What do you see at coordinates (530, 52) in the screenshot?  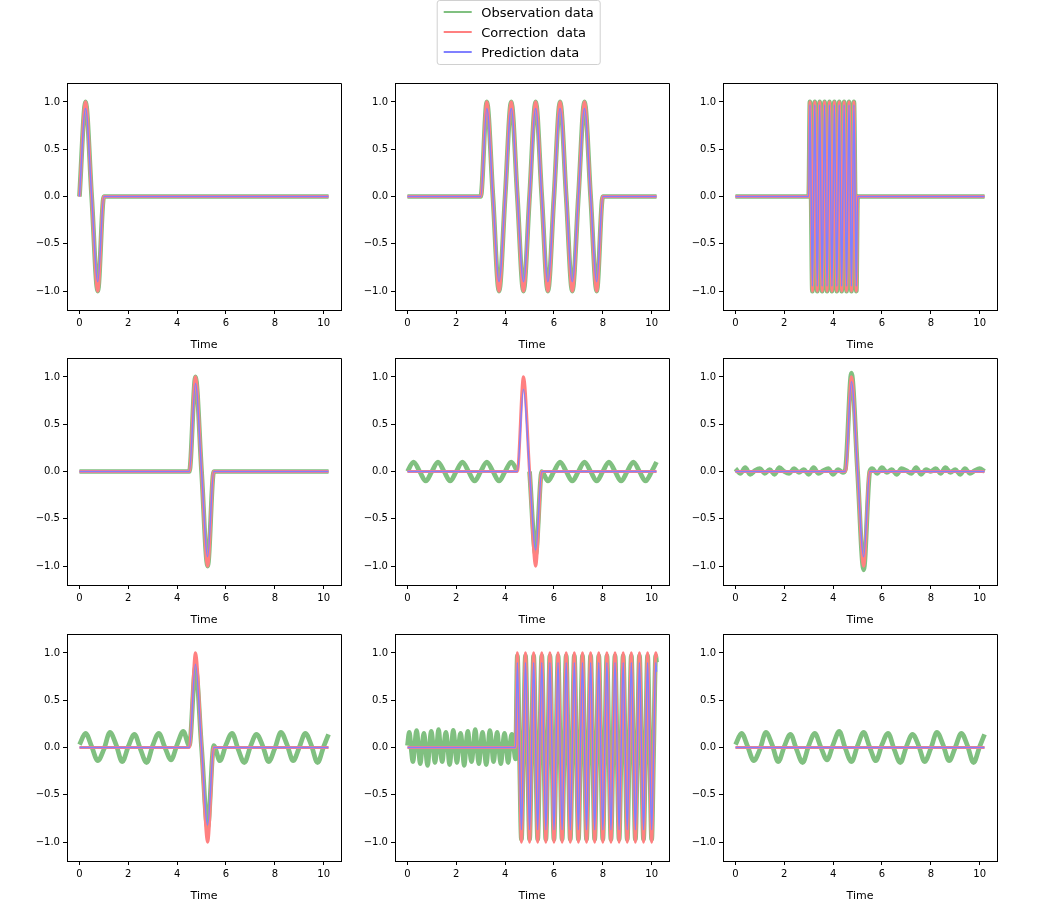 I see `legend-label: Prediction data` at bounding box center [530, 52].